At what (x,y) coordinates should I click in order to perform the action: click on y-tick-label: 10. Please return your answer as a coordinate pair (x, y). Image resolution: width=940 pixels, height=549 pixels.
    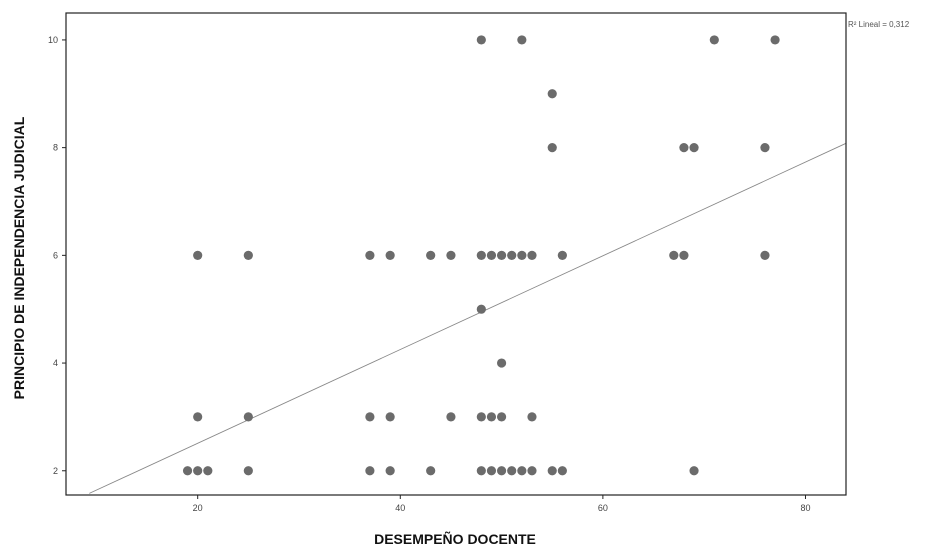
    Looking at the image, I should click on (53, 40).